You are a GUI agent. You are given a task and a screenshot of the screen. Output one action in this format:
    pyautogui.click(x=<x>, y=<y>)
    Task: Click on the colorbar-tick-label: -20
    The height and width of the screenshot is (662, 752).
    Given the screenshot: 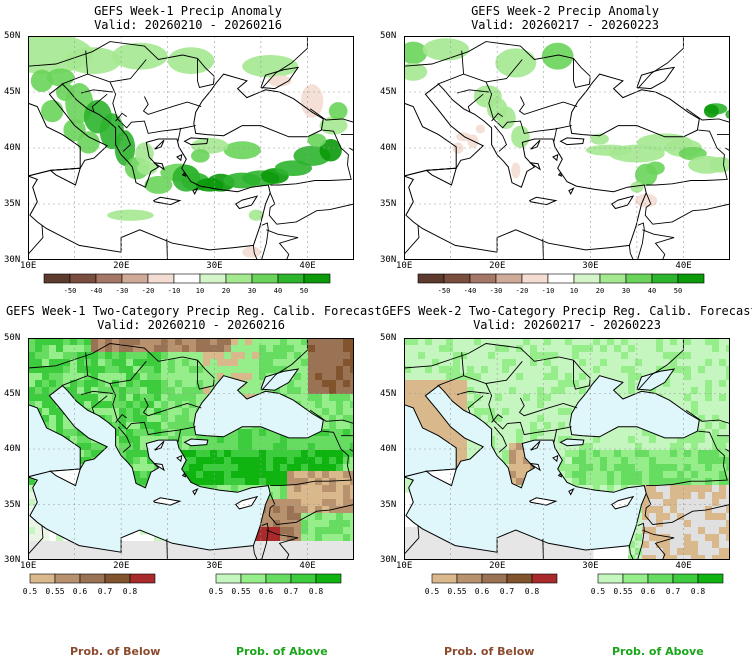 What is the action you would take?
    pyautogui.click(x=148, y=291)
    